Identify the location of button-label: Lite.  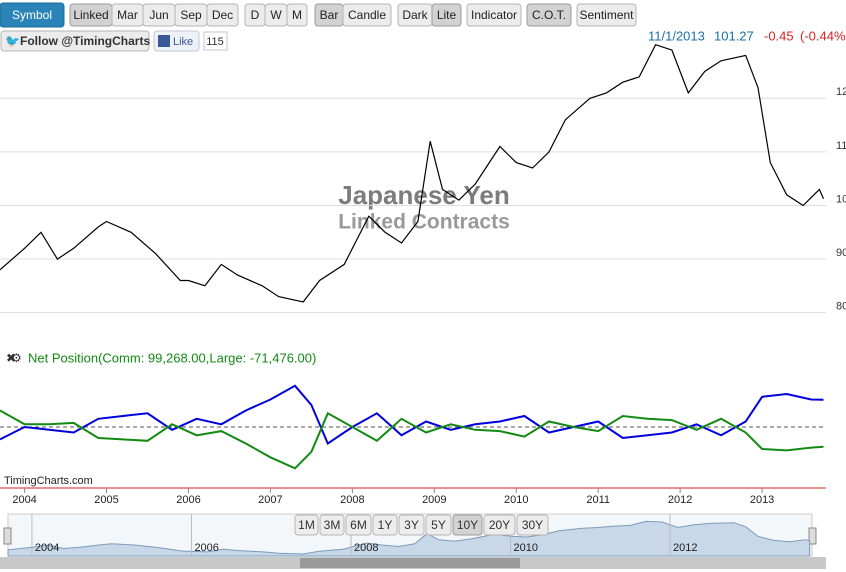
(447, 15).